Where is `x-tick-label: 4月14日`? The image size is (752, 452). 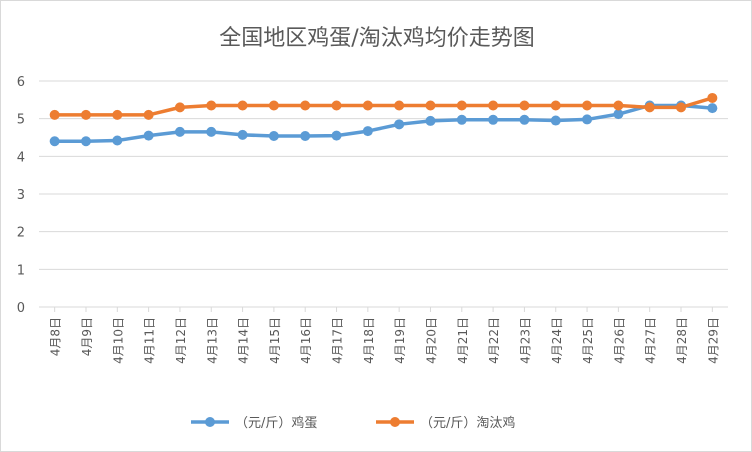 x-tick-label: 4月14日 is located at coordinates (244, 340).